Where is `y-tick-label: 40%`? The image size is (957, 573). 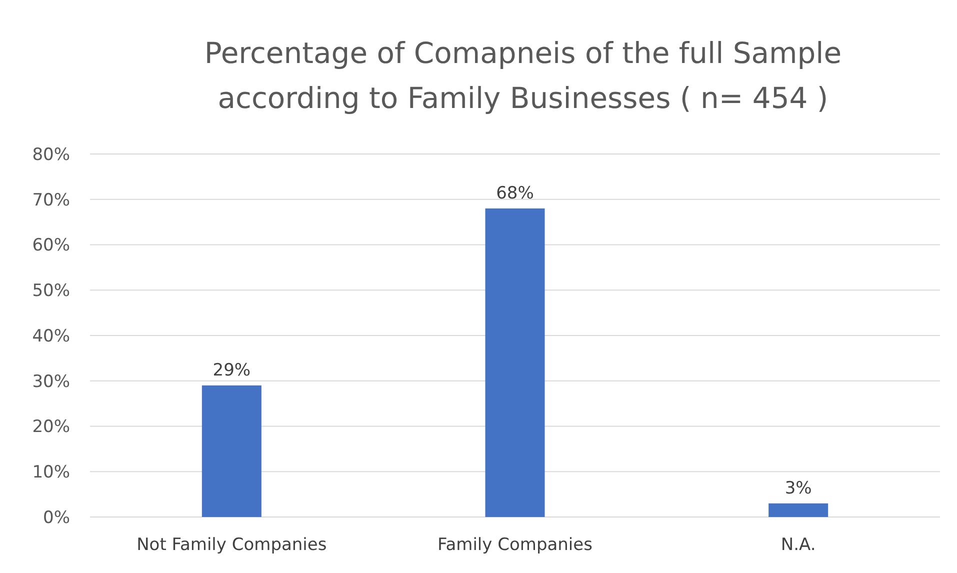 y-tick-label: 40% is located at coordinates (51, 336).